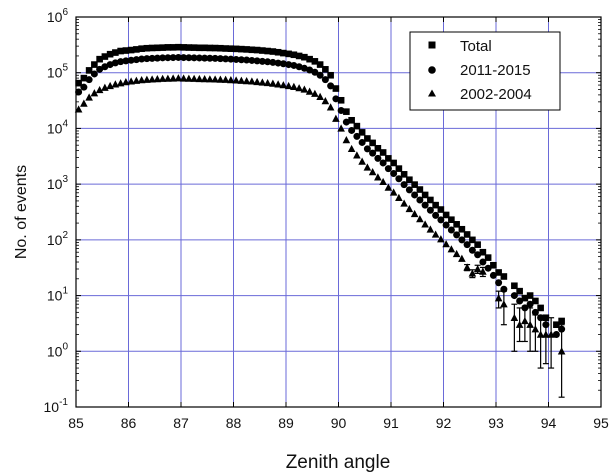 This screenshot has height=475, width=612. Describe the element at coordinates (444, 423) in the screenshot. I see `x-tick-label: 92` at that location.